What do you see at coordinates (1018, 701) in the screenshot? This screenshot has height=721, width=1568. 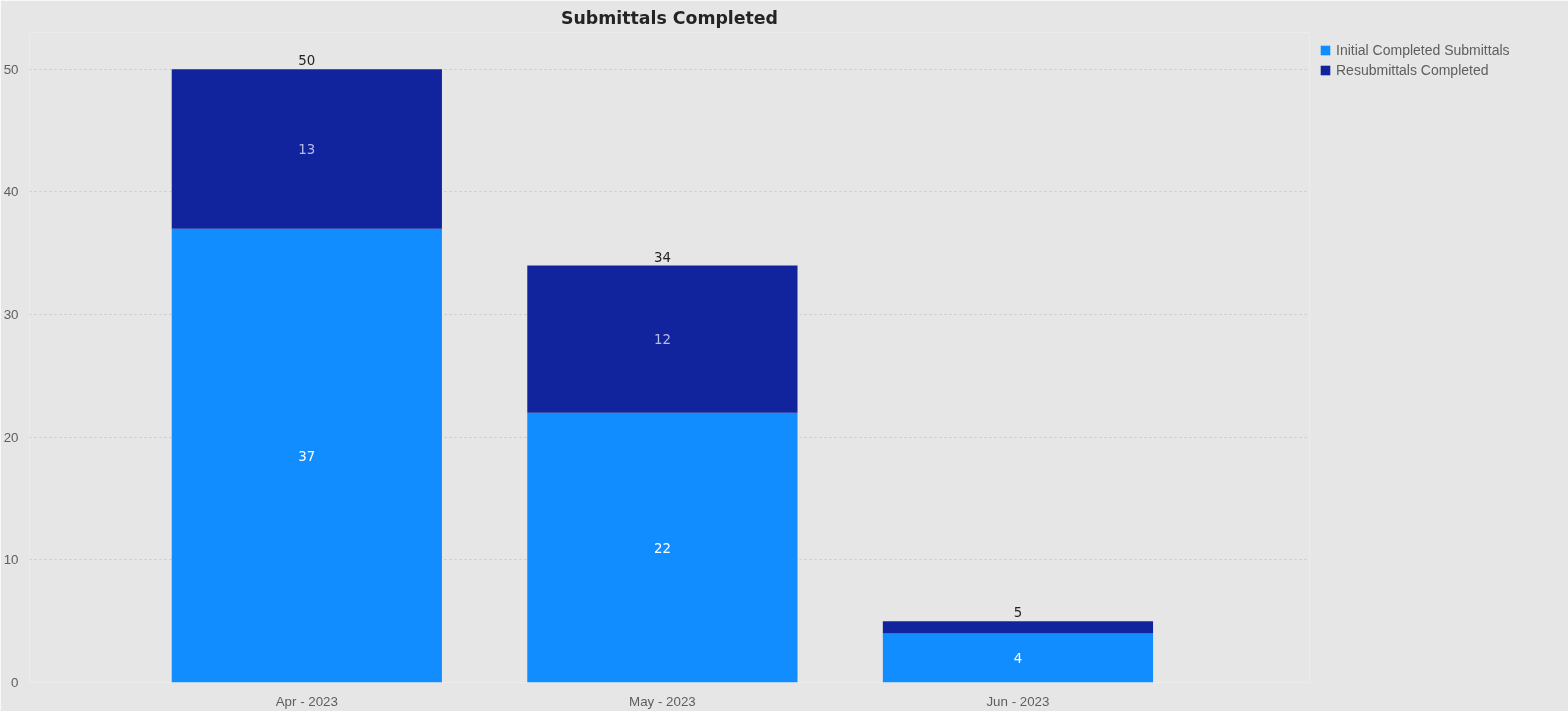 I see `x-tick-label: Jun - 2023` at bounding box center [1018, 701].